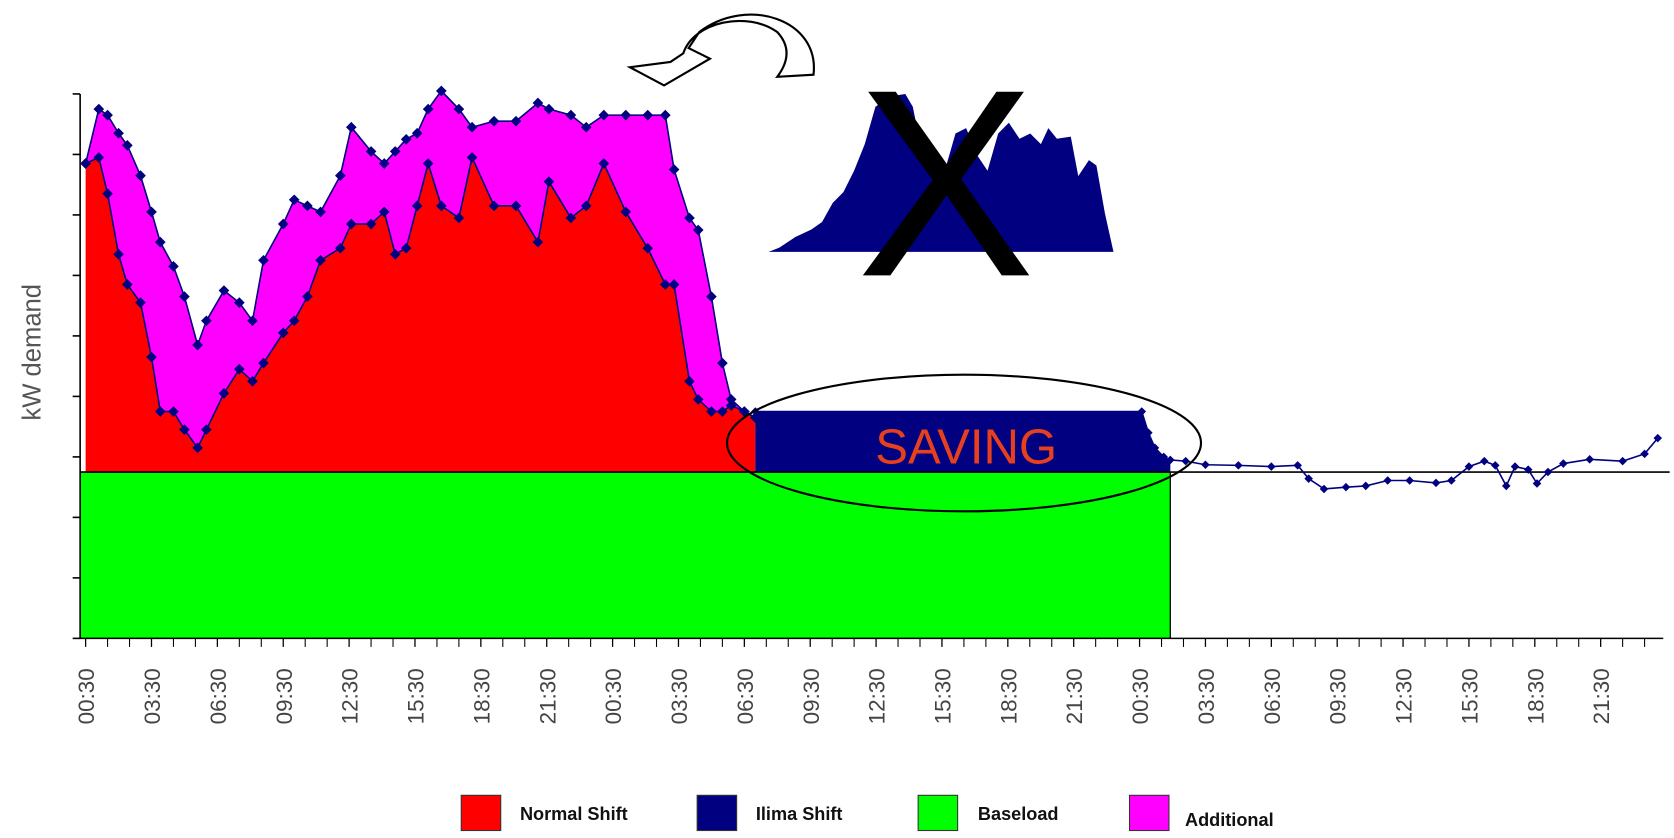 Image resolution: width=1674 pixels, height=838 pixels. I want to click on curved-arrow, so click(720, 50).